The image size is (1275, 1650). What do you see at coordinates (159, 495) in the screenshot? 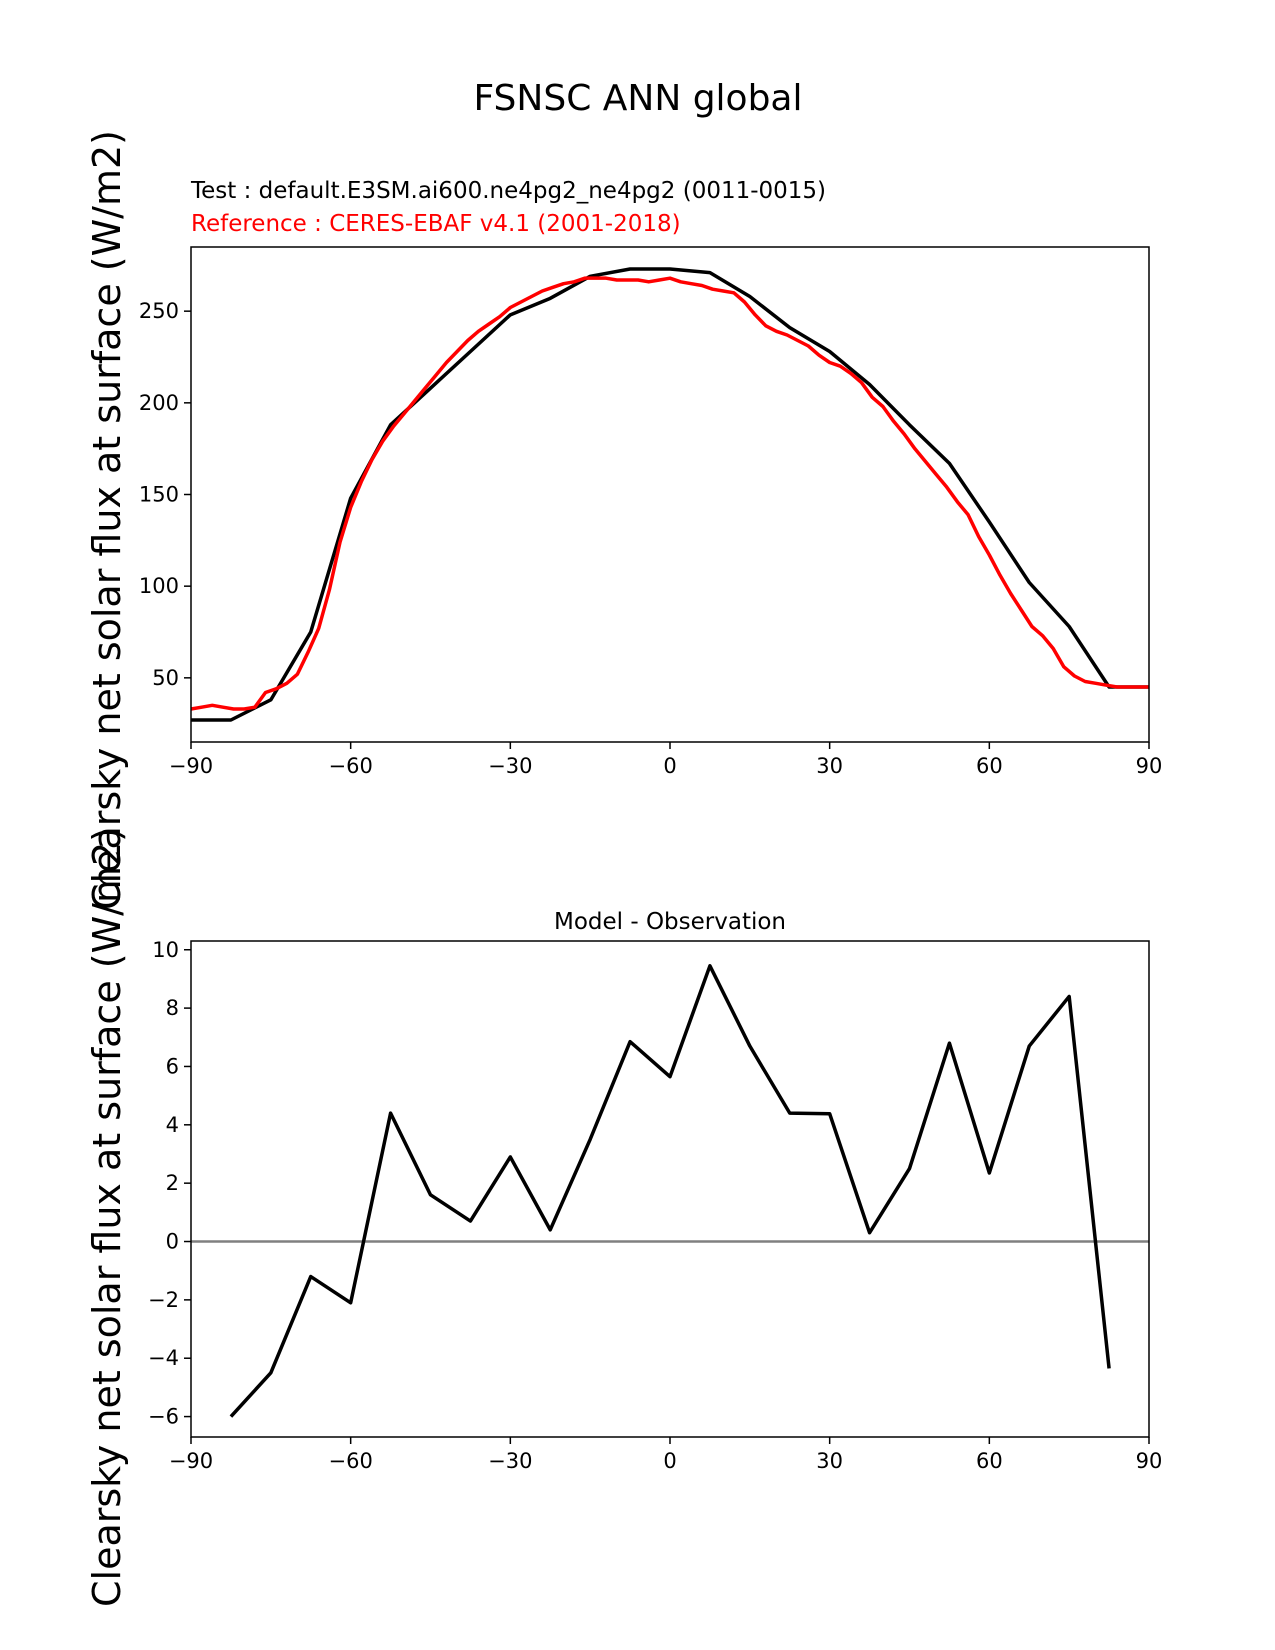
I see `top-y-tick-label: 150` at bounding box center [159, 495].